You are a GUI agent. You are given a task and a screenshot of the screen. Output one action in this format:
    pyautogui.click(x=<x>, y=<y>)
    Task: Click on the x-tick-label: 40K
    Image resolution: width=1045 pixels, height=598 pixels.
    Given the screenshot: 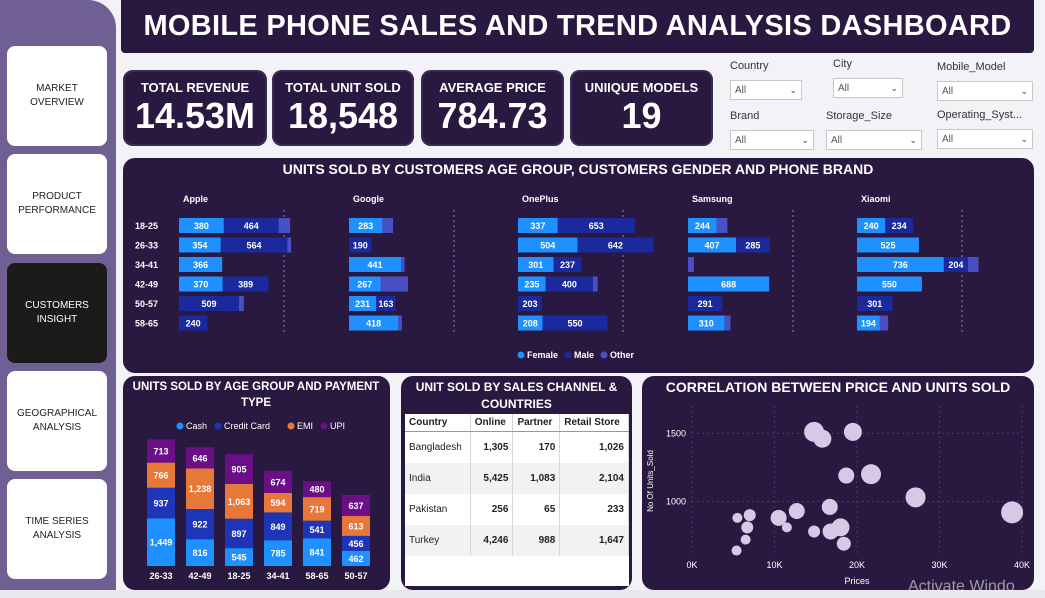 What is the action you would take?
    pyautogui.click(x=1022, y=565)
    